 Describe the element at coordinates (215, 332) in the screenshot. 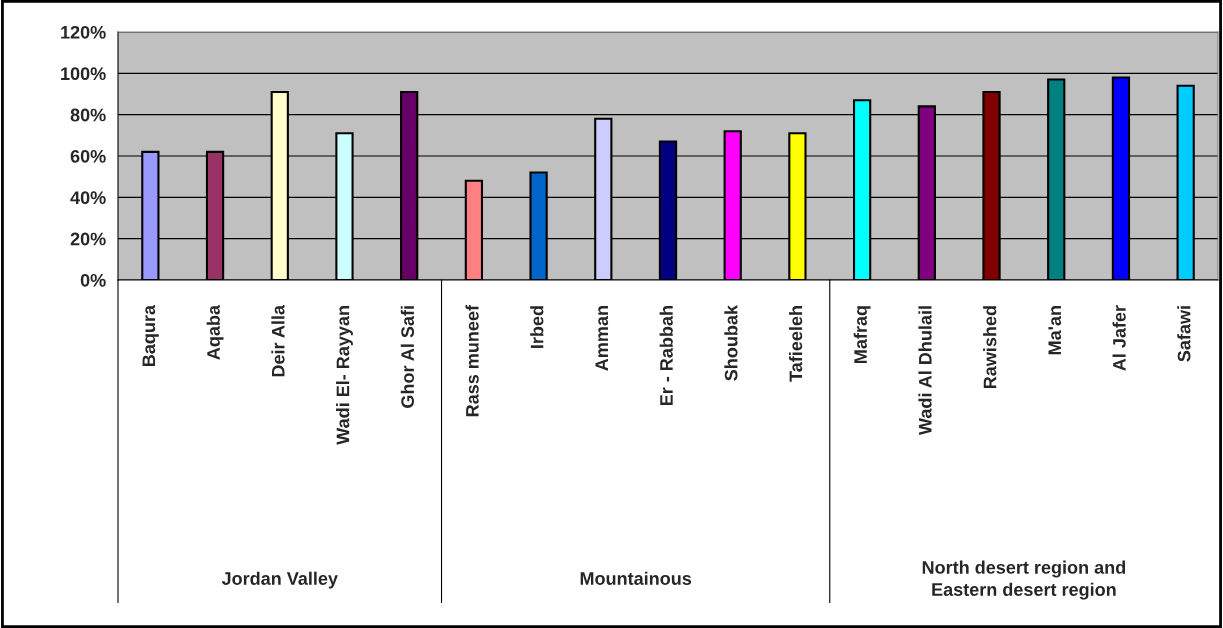

I see `x-tick-label: Aqaba` at that location.